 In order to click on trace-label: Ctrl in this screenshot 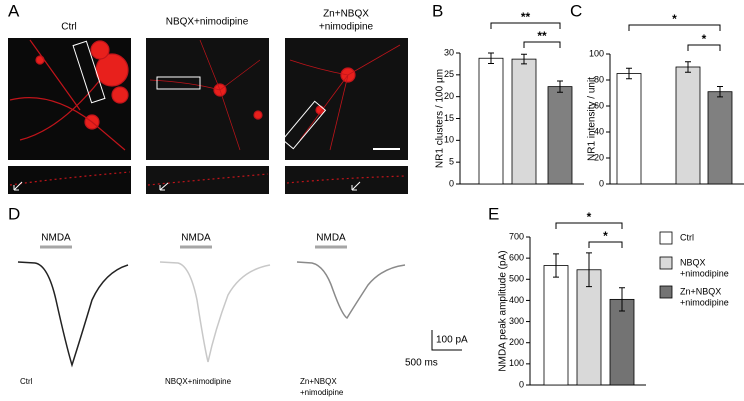, I will do `click(26, 381)`.